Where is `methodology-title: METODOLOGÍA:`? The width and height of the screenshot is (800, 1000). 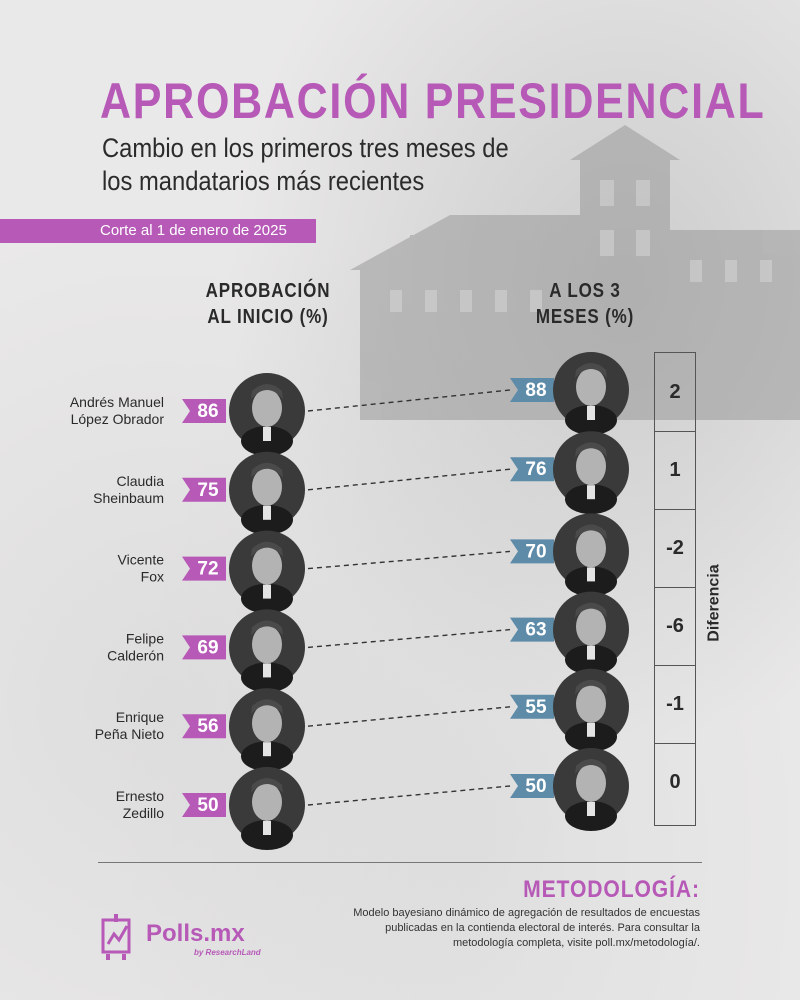
methodology-title: METODOLOGÍA: is located at coordinates (611, 889).